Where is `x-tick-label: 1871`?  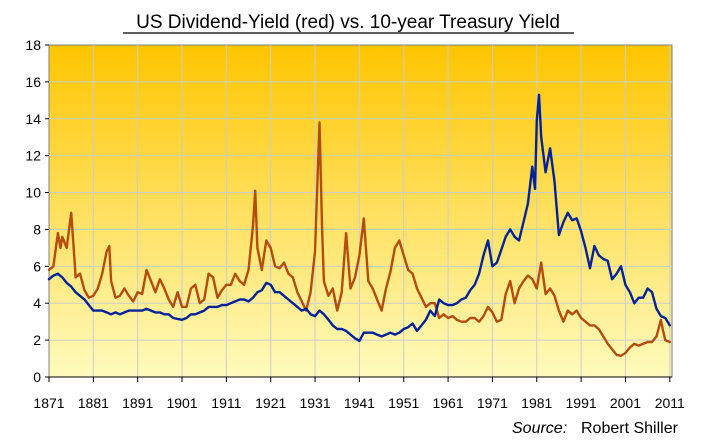 x-tick-label: 1871 is located at coordinates (48, 403).